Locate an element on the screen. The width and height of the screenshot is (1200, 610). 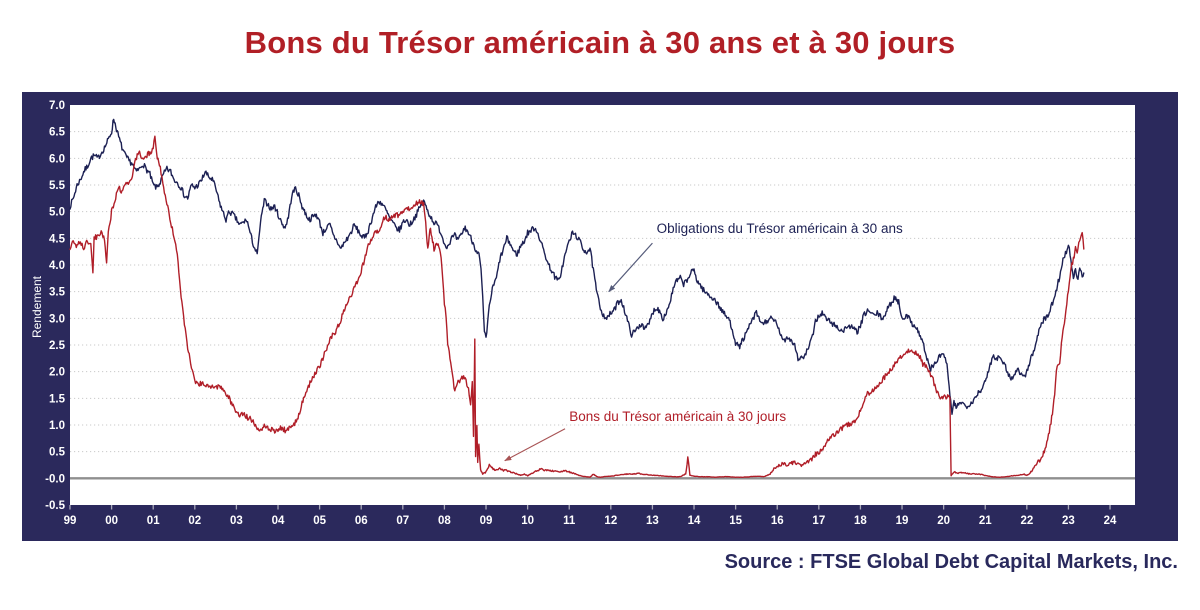
x-tick-label: 08 is located at coordinates (444, 521).